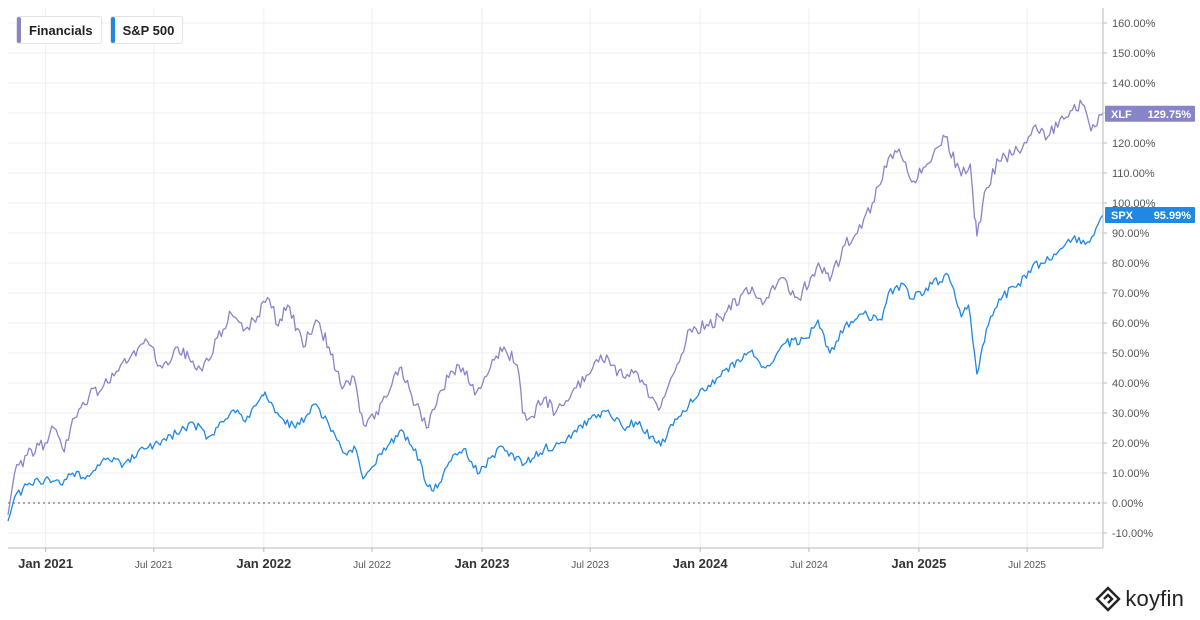 The height and width of the screenshot is (620, 1200). I want to click on legend-label-financials: Financials, so click(61, 30).